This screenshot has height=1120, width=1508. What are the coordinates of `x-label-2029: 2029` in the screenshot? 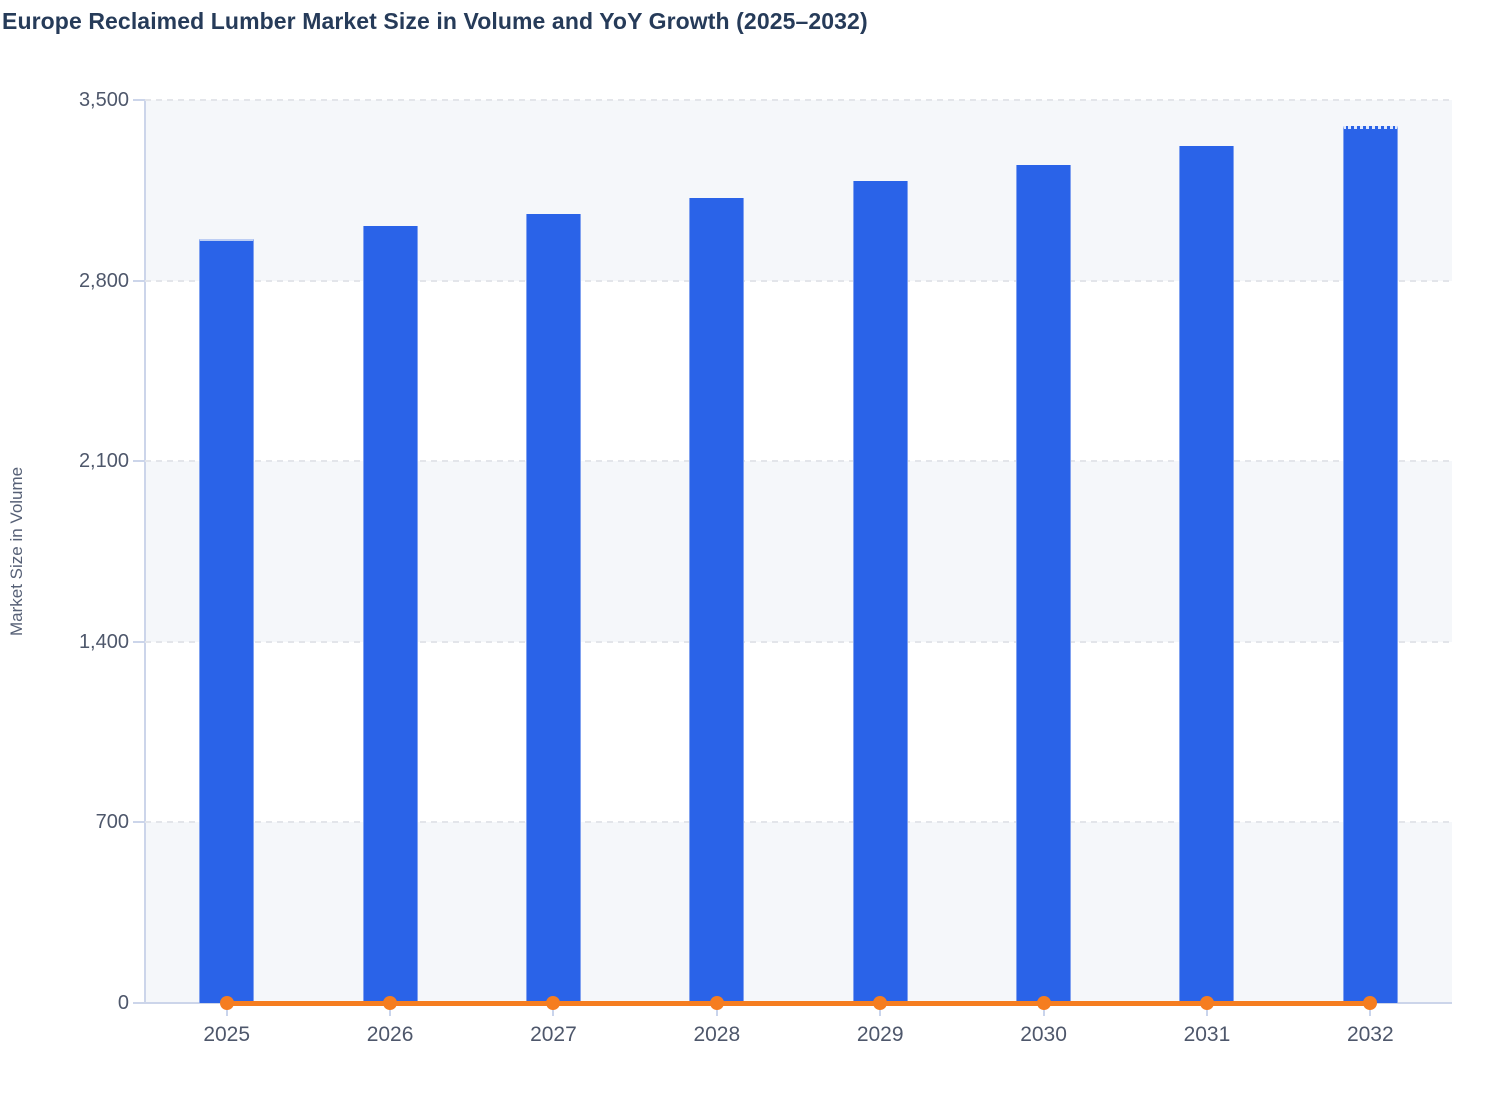 It's located at (880, 1034).